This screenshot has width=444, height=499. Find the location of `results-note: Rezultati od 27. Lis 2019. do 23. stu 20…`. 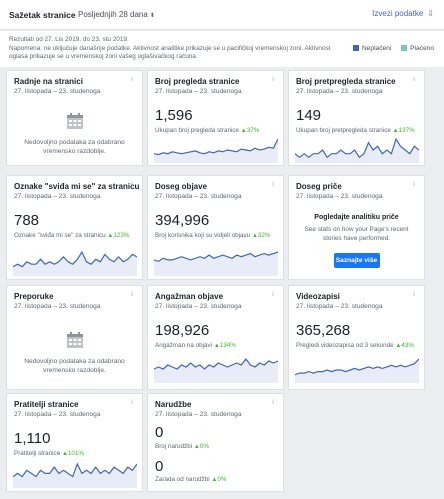

results-note: Rezultati od 27. Lis 2019. do 23. stu 20… is located at coordinates (172, 49).